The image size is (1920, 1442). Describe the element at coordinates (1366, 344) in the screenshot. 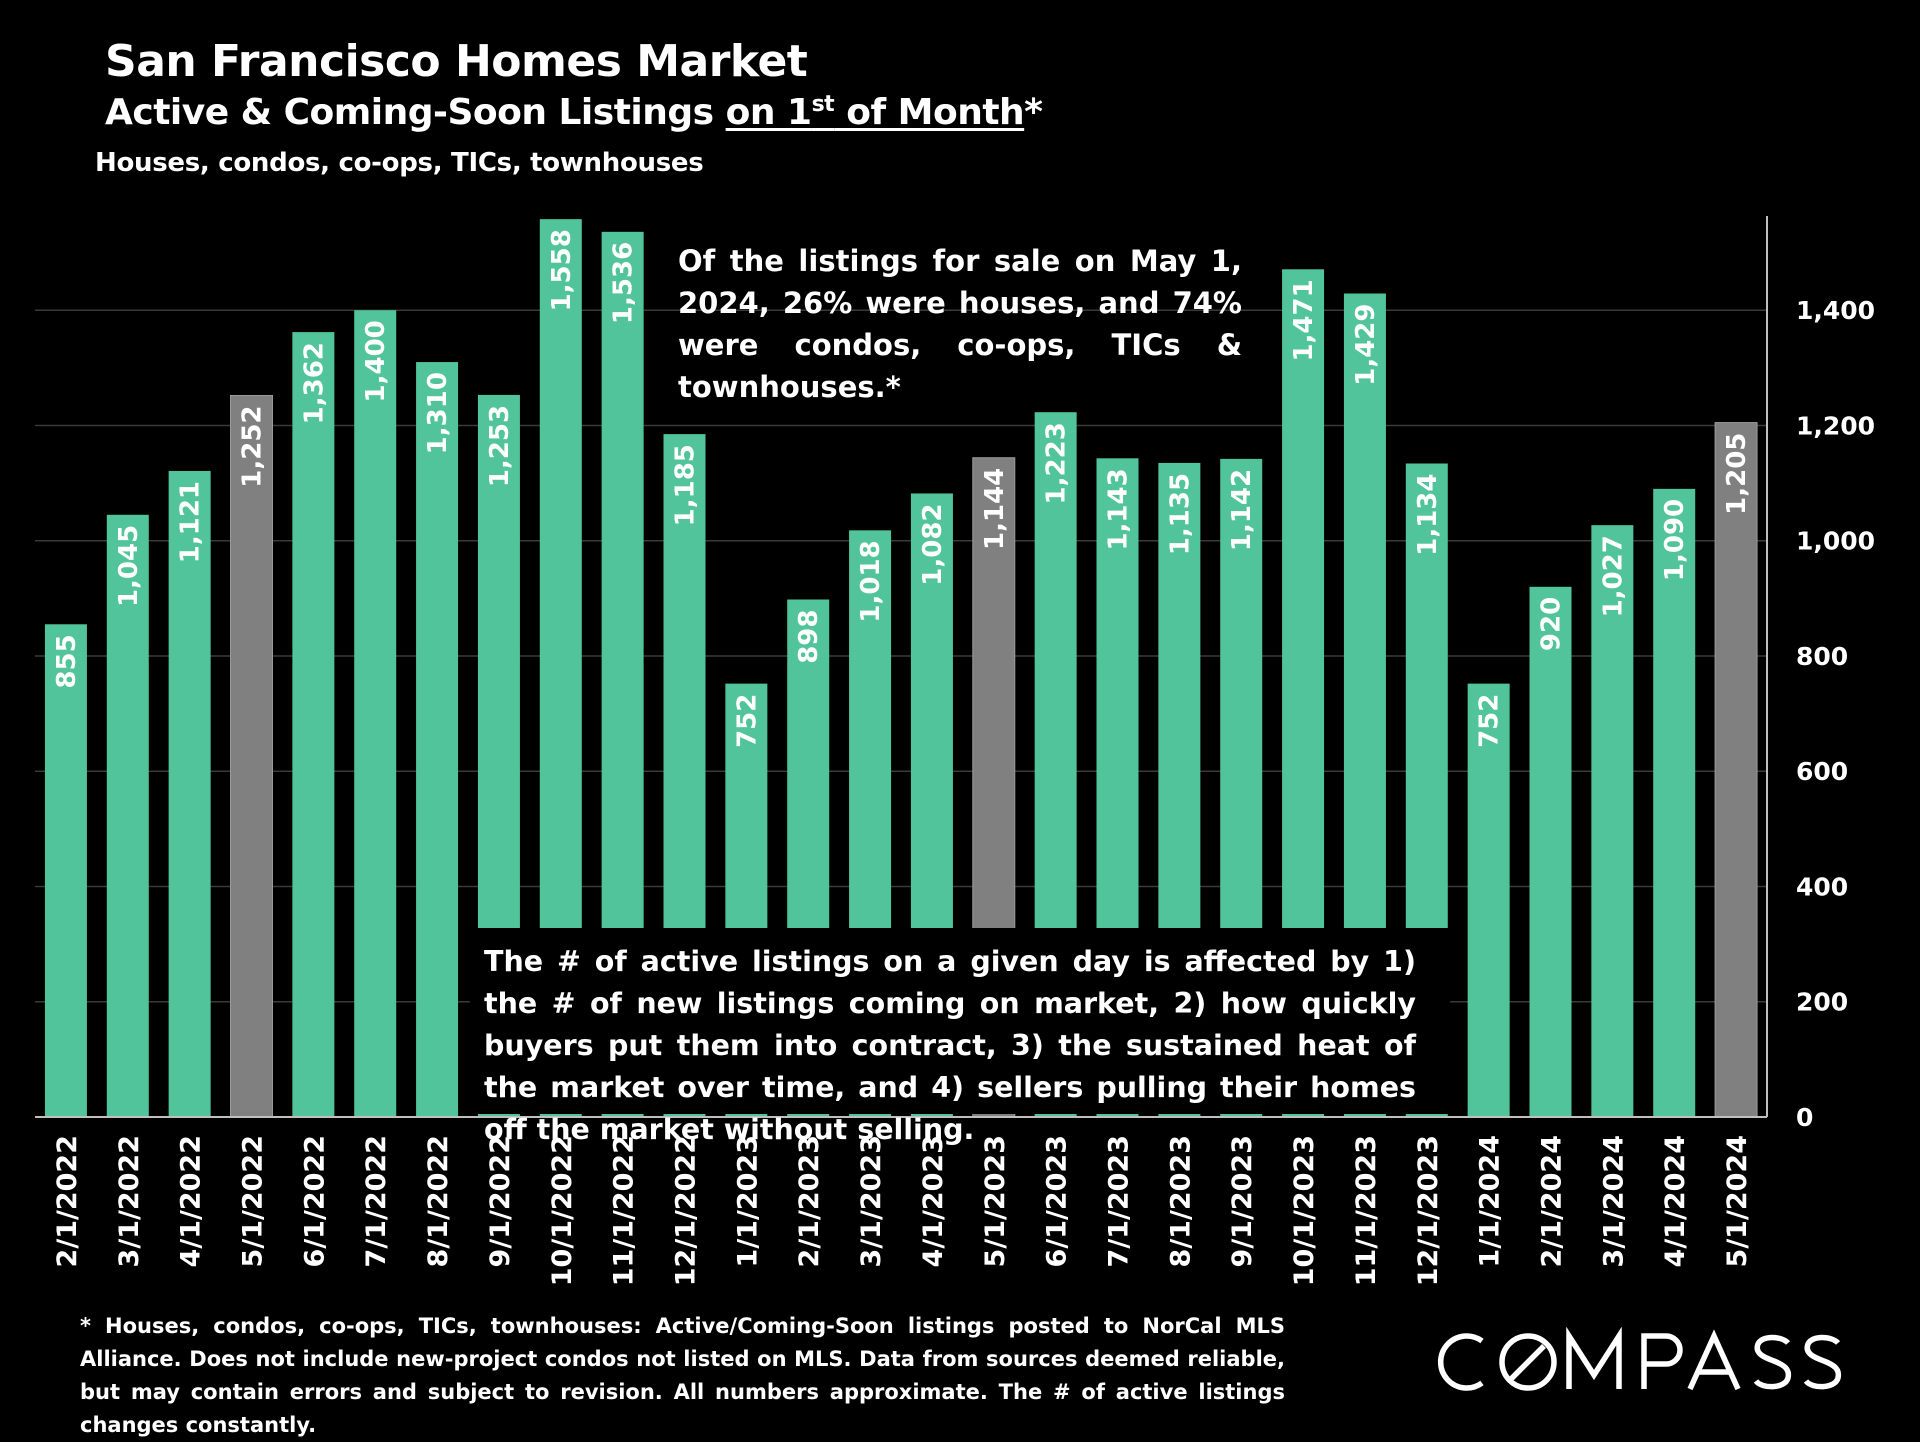

I see `bar-value-label: 1,429` at that location.